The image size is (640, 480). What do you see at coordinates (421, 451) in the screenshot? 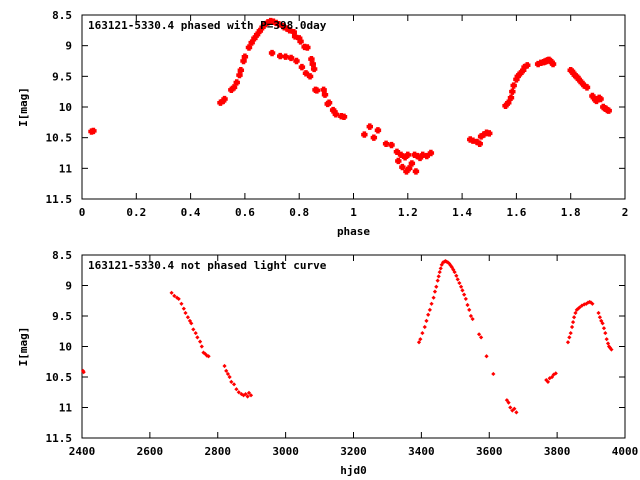
I see `x-tick-label: 3400` at bounding box center [421, 451].